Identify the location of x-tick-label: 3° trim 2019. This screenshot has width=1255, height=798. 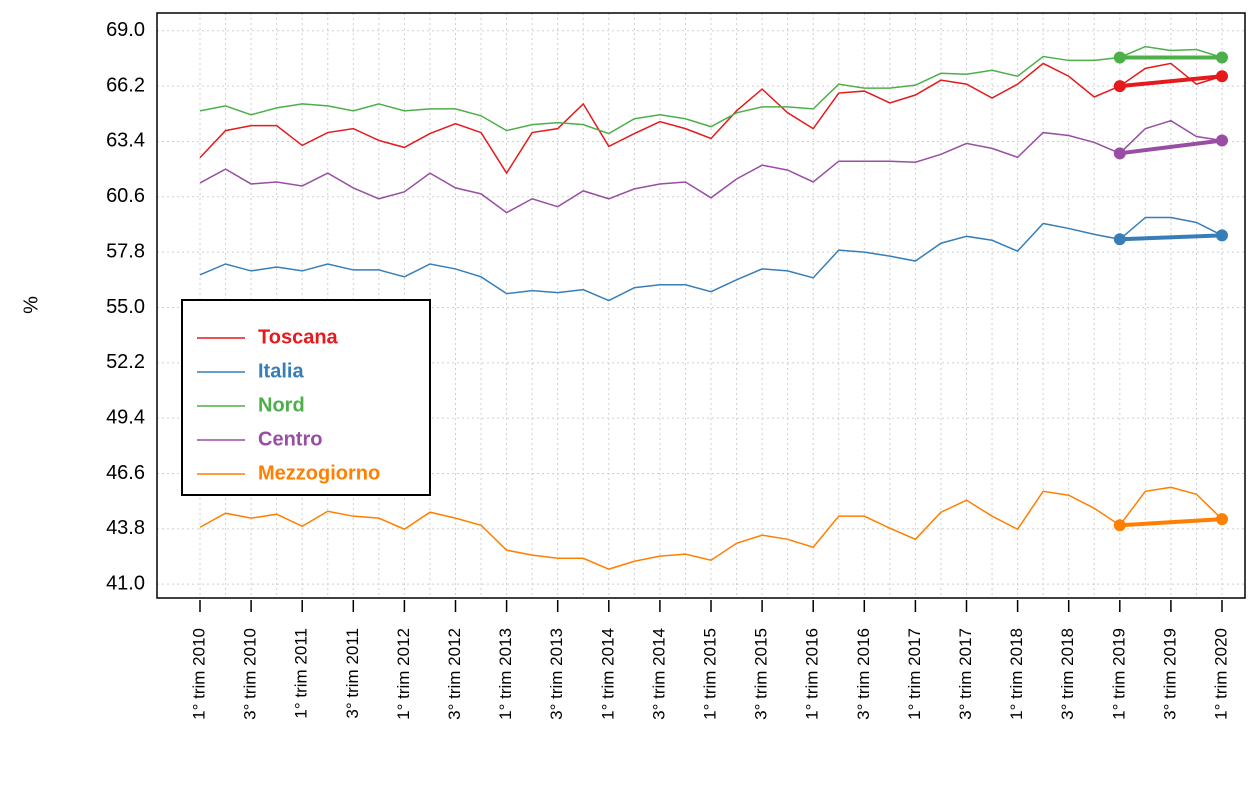
(1169, 674).